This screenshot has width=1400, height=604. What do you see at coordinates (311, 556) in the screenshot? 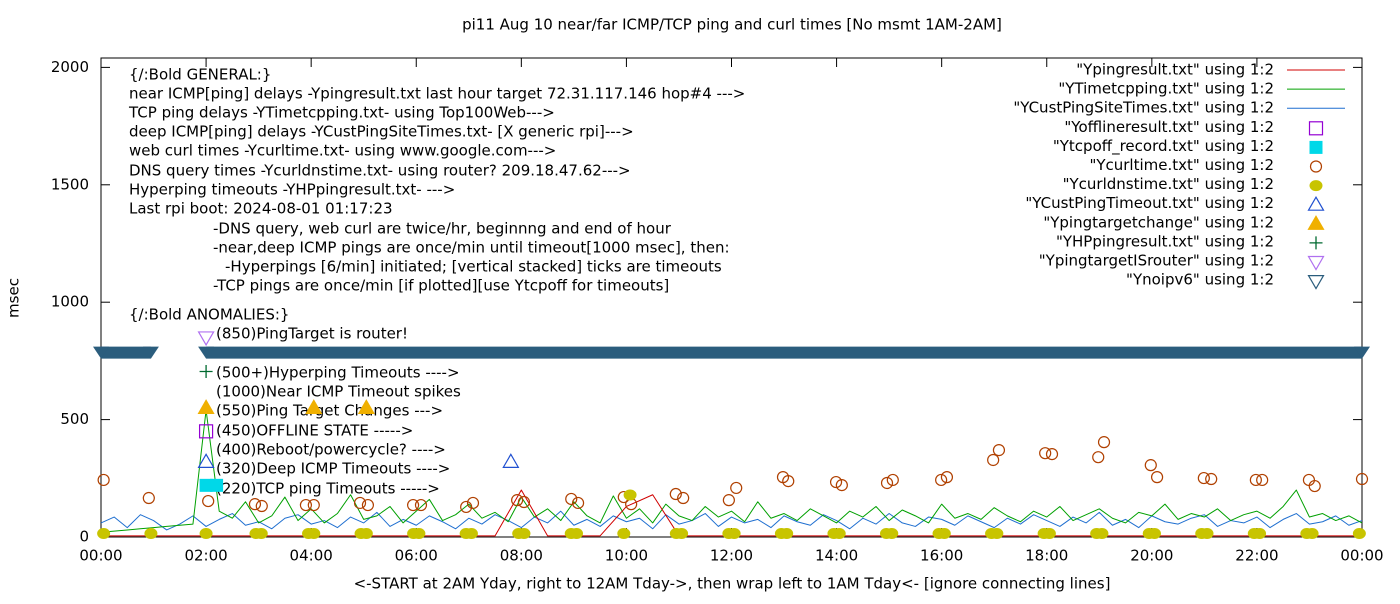
I see `x-tick-label: 04:00` at bounding box center [311, 556].